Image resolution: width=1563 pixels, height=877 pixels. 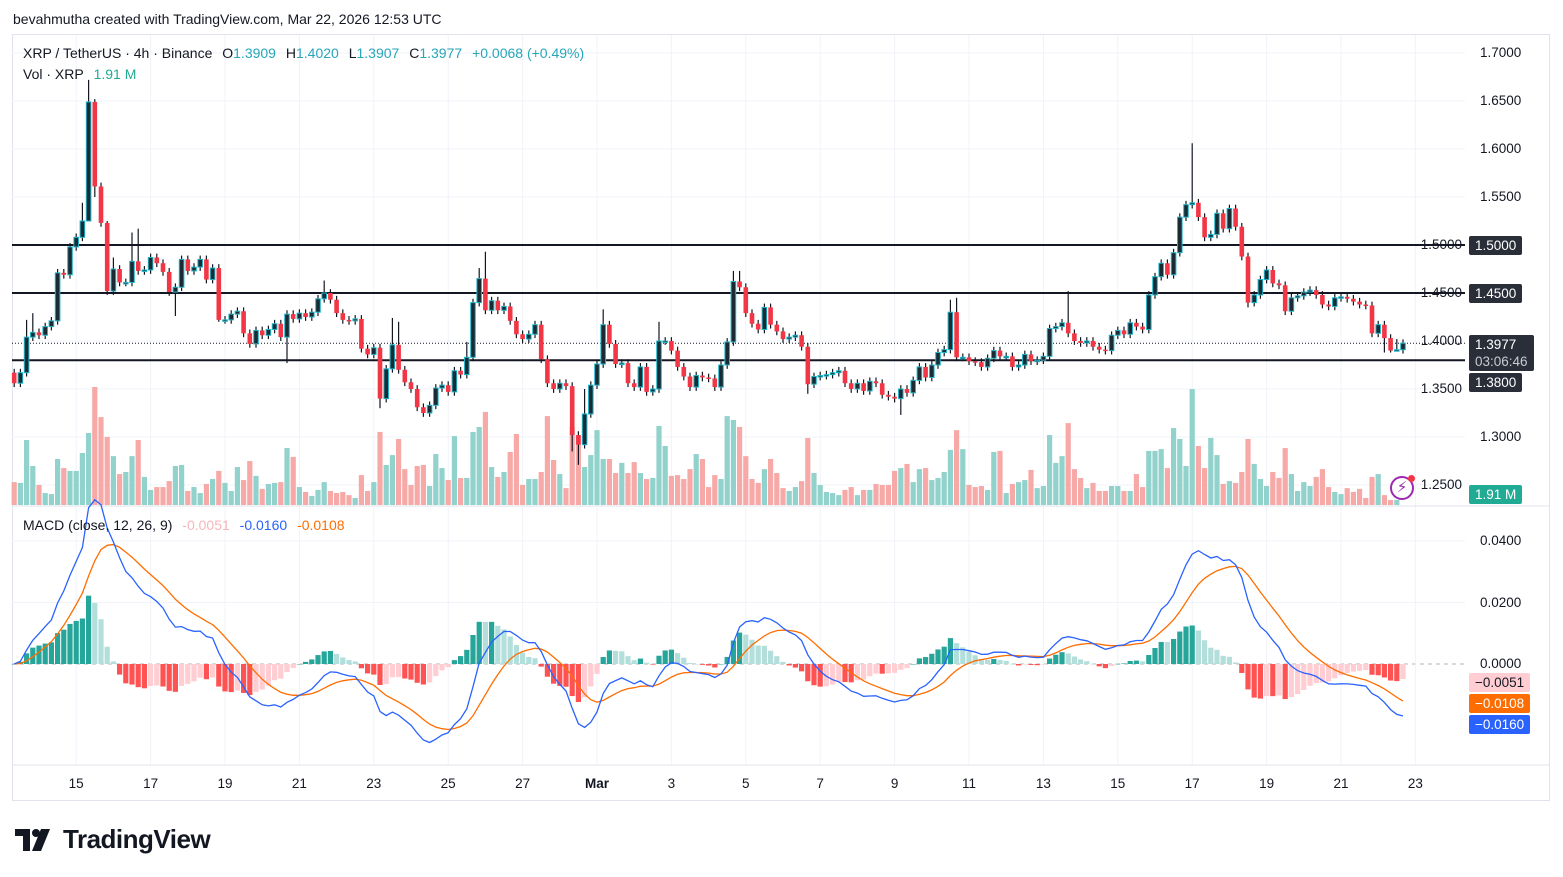 What do you see at coordinates (225, 783) in the screenshot?
I see `time-tick-label: 19` at bounding box center [225, 783].